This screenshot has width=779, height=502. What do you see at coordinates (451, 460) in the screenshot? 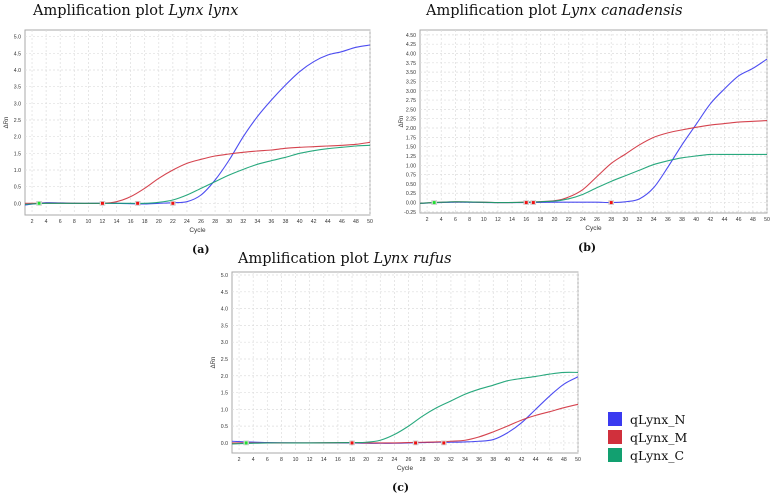
I see `x-tick-label: 32` at bounding box center [451, 460].